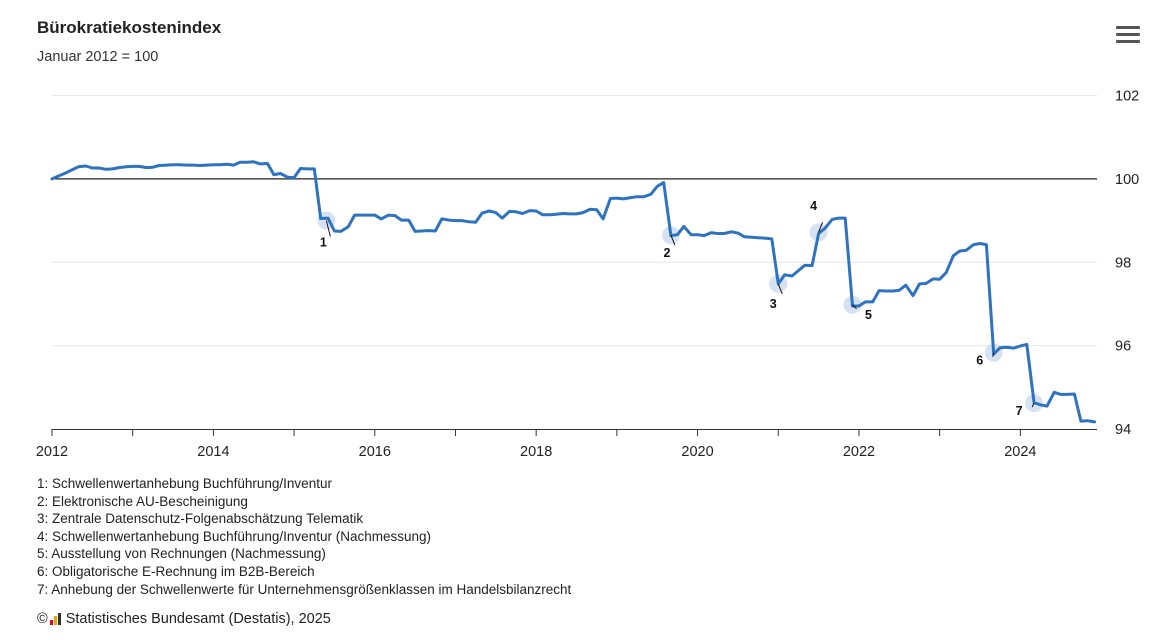 Image resolution: width=1167 pixels, height=640 pixels. I want to click on annotation-label-7: 7, so click(1019, 411).